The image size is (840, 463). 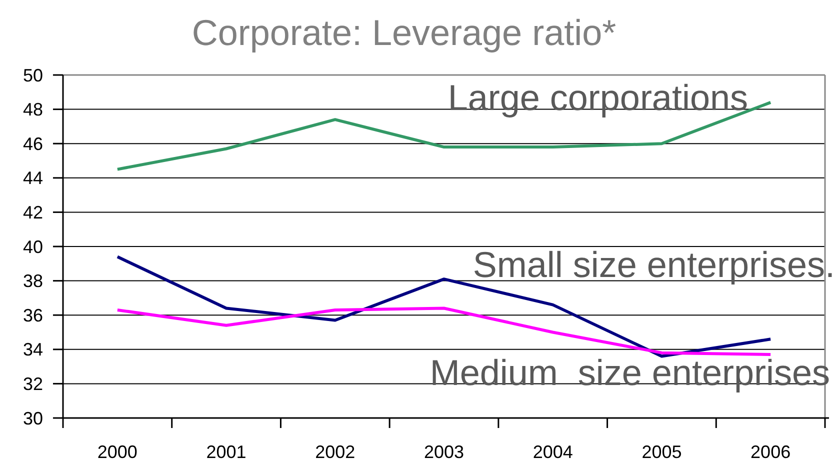 I want to click on y-tick-label: 46, so click(x=32, y=144).